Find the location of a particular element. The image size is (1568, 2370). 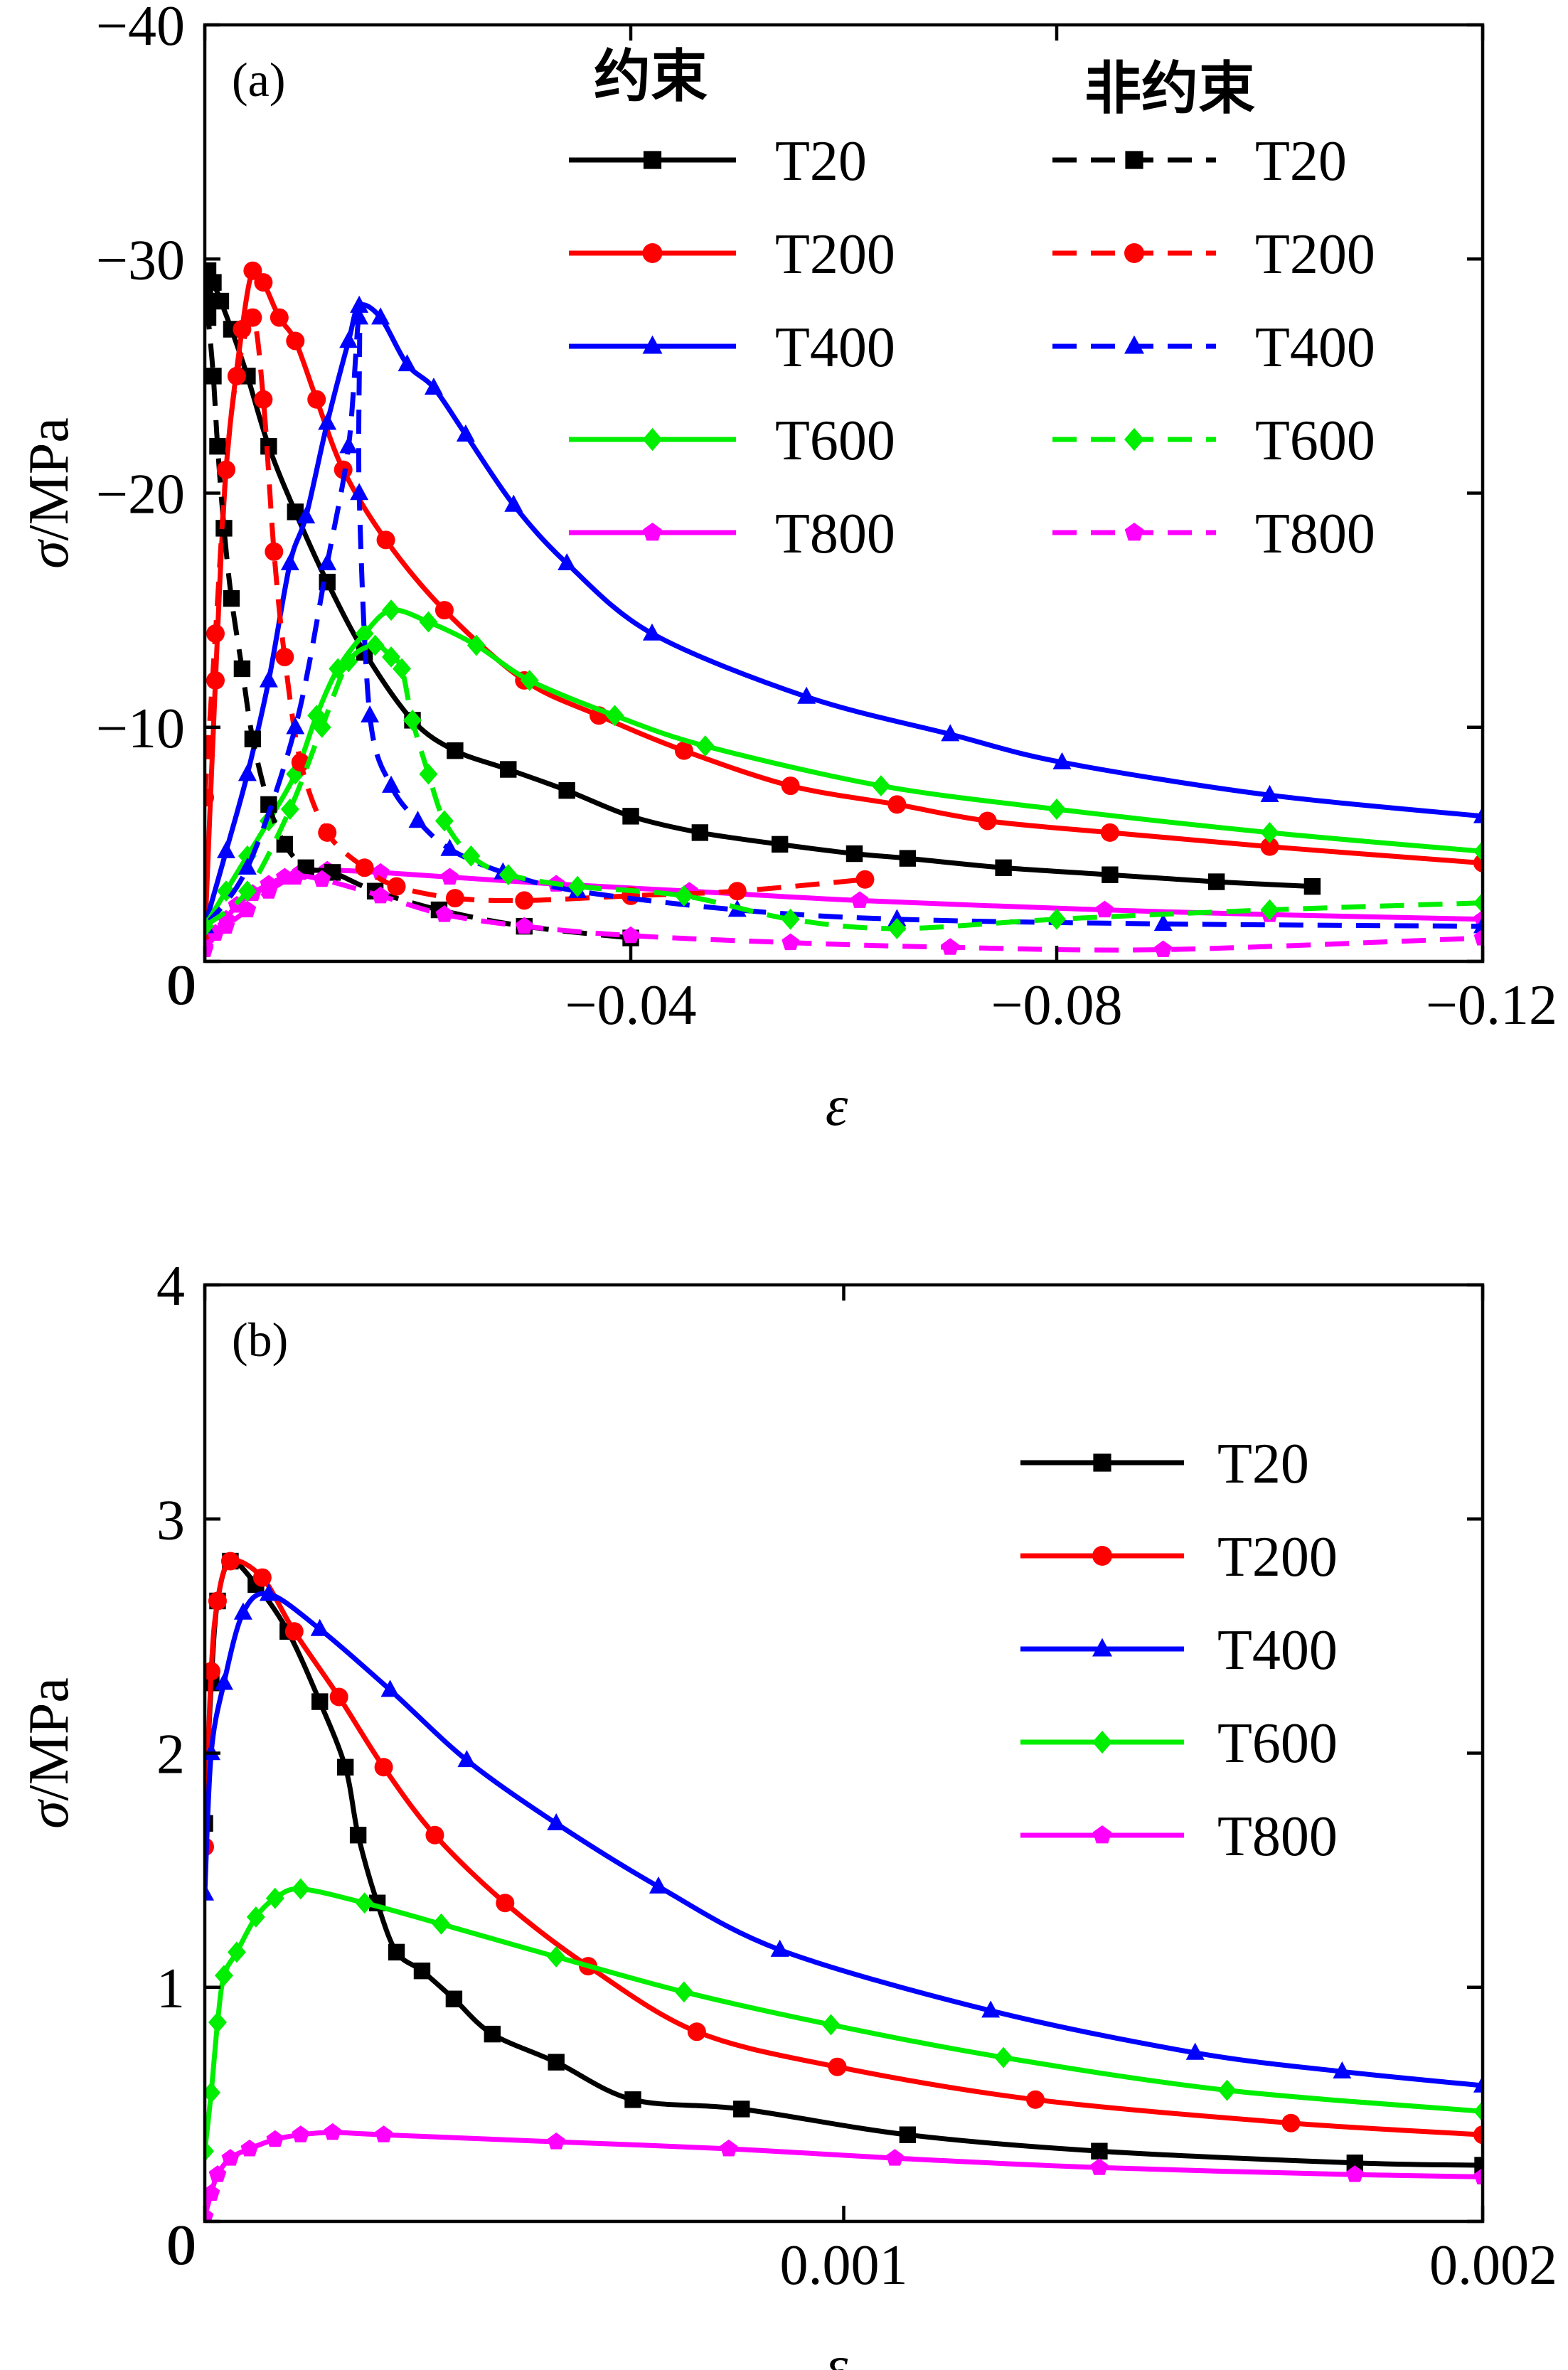

legend-marker-T400 is located at coordinates (1102, 1648).